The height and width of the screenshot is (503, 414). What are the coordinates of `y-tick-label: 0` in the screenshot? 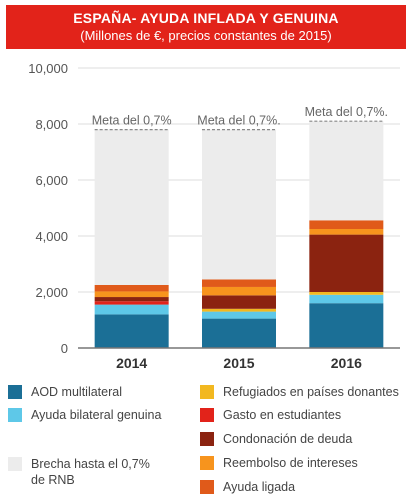 It's located at (64, 348).